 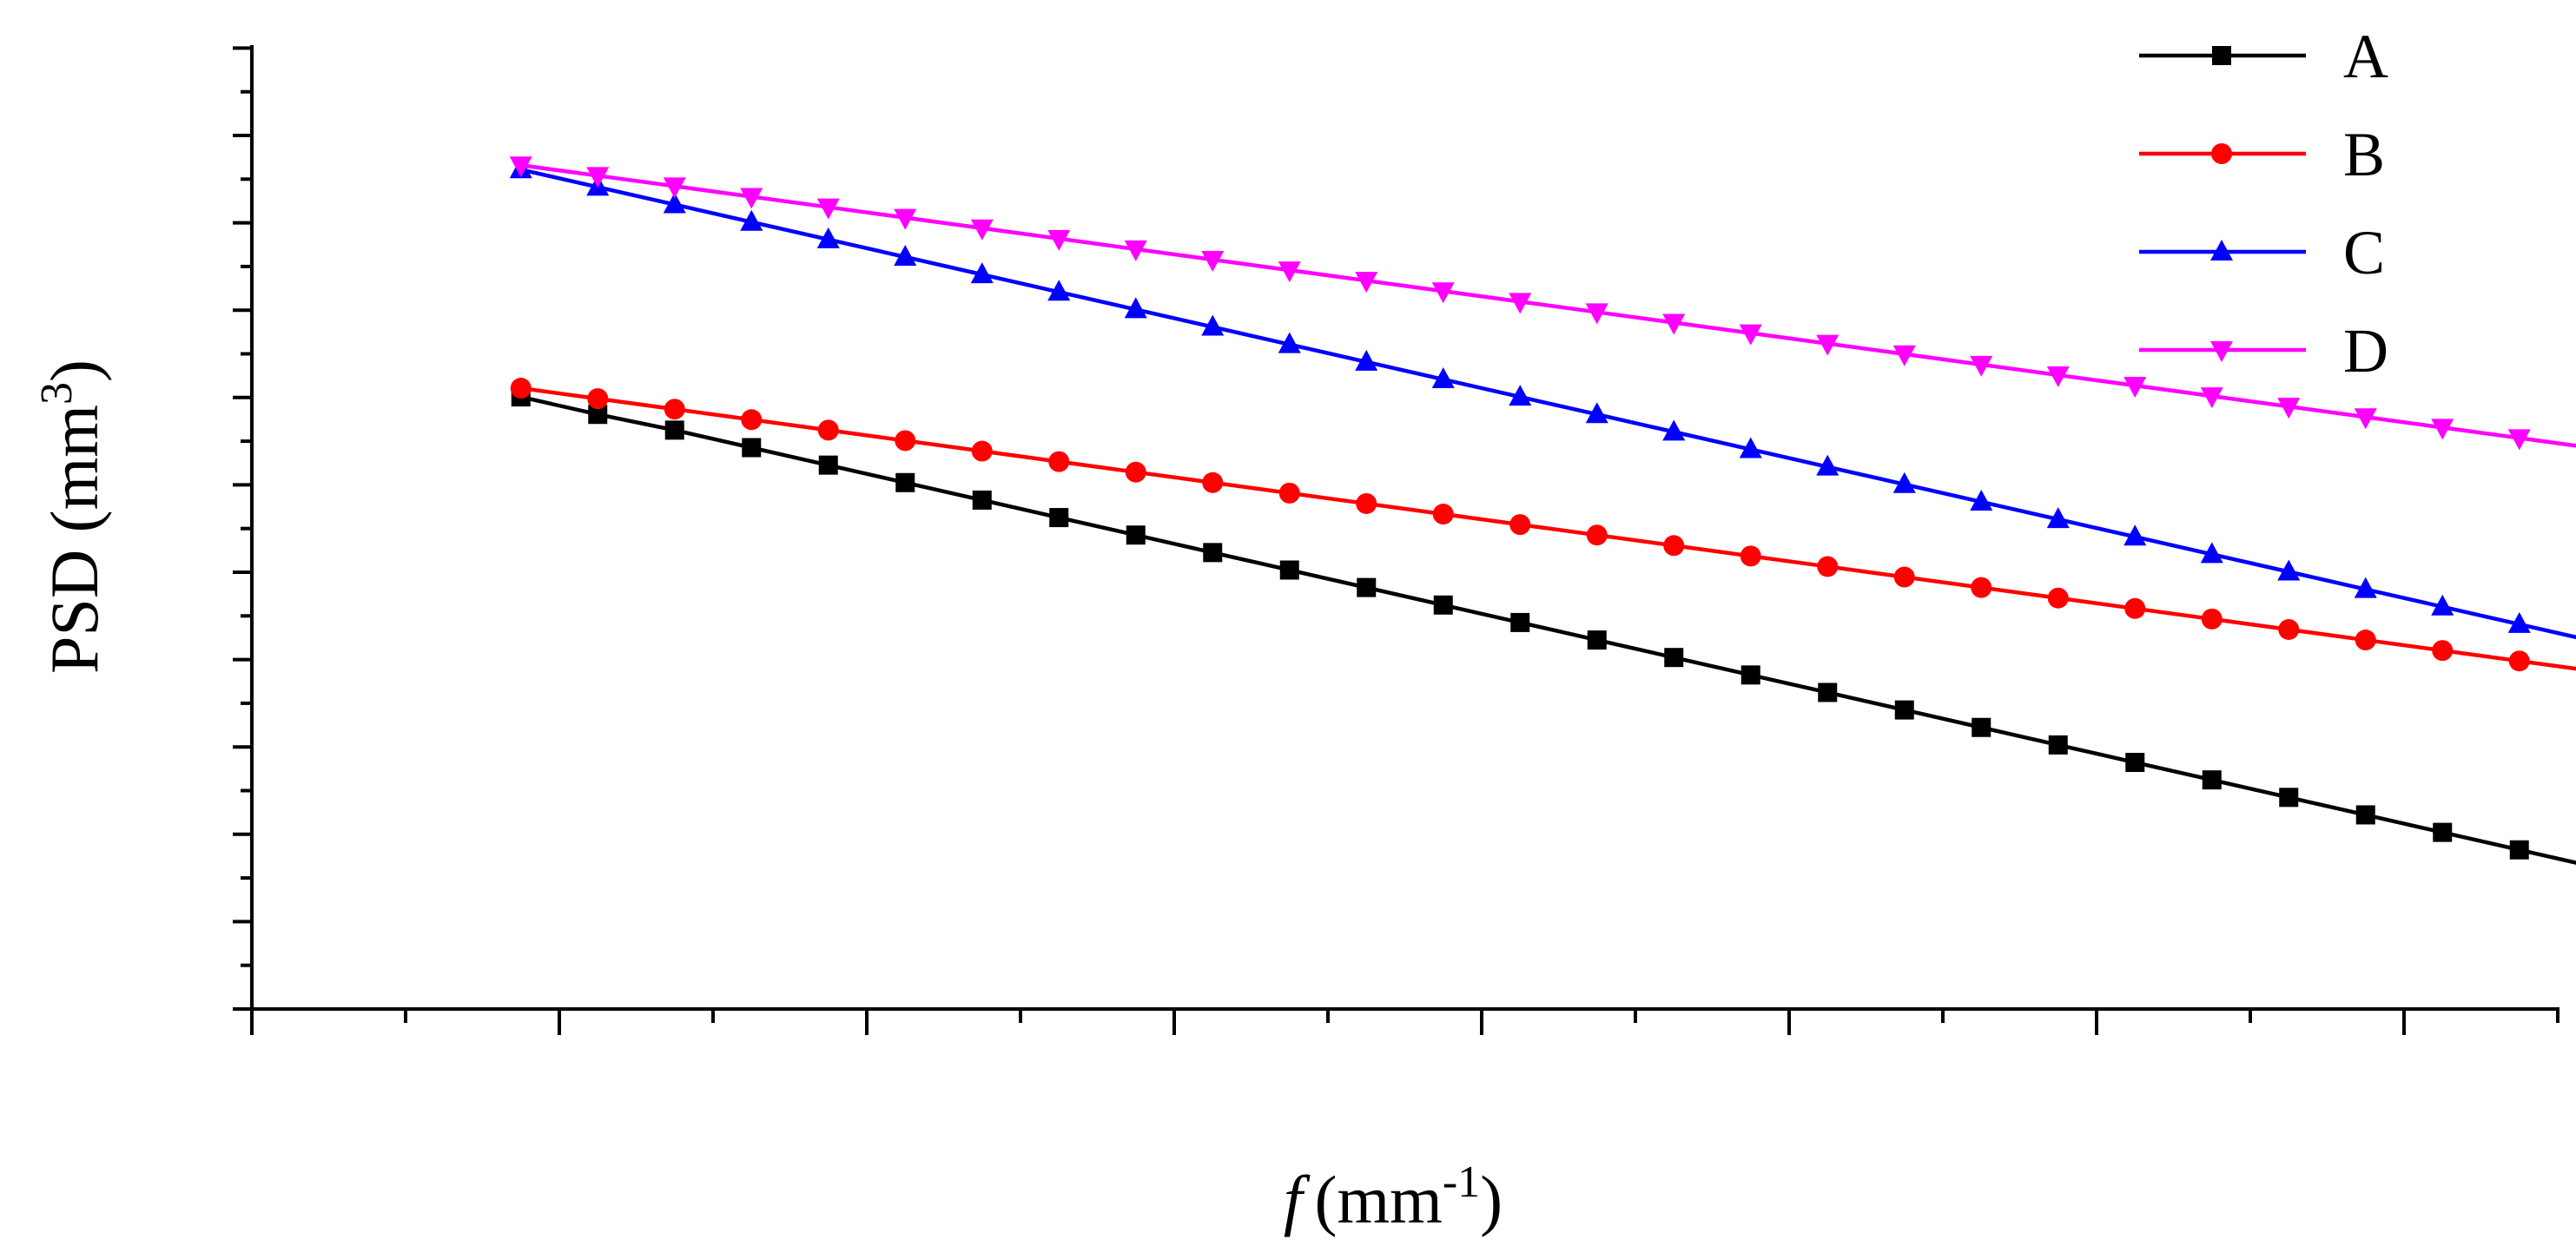 I want to click on legend-item-a: A, so click(x=2263, y=57).